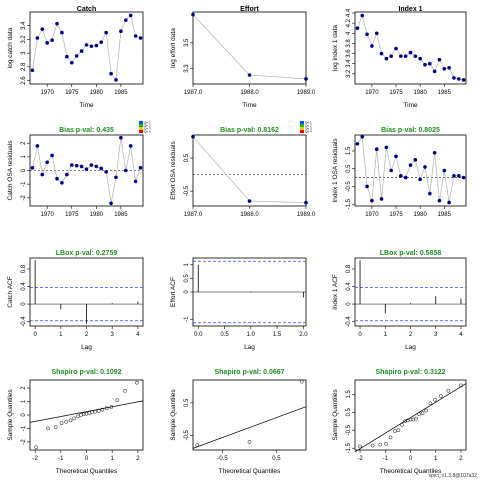  Describe the element at coordinates (147, 129) in the screenshot. I see `legend-label: Qtr 3` at that location.